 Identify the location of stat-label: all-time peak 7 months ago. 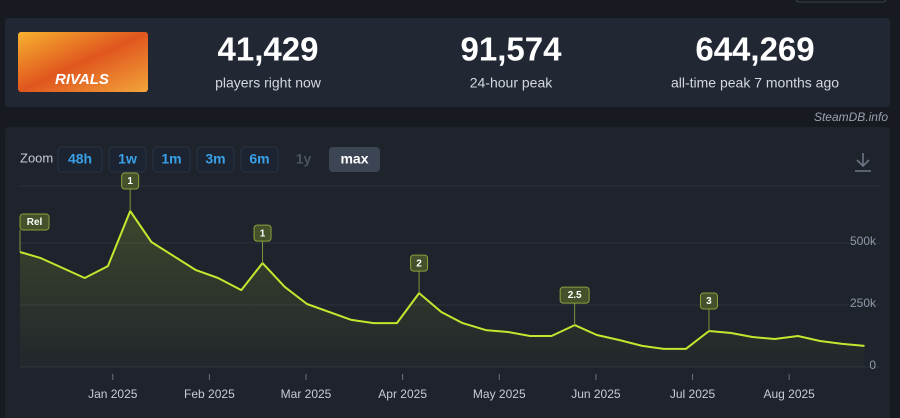
(755, 83).